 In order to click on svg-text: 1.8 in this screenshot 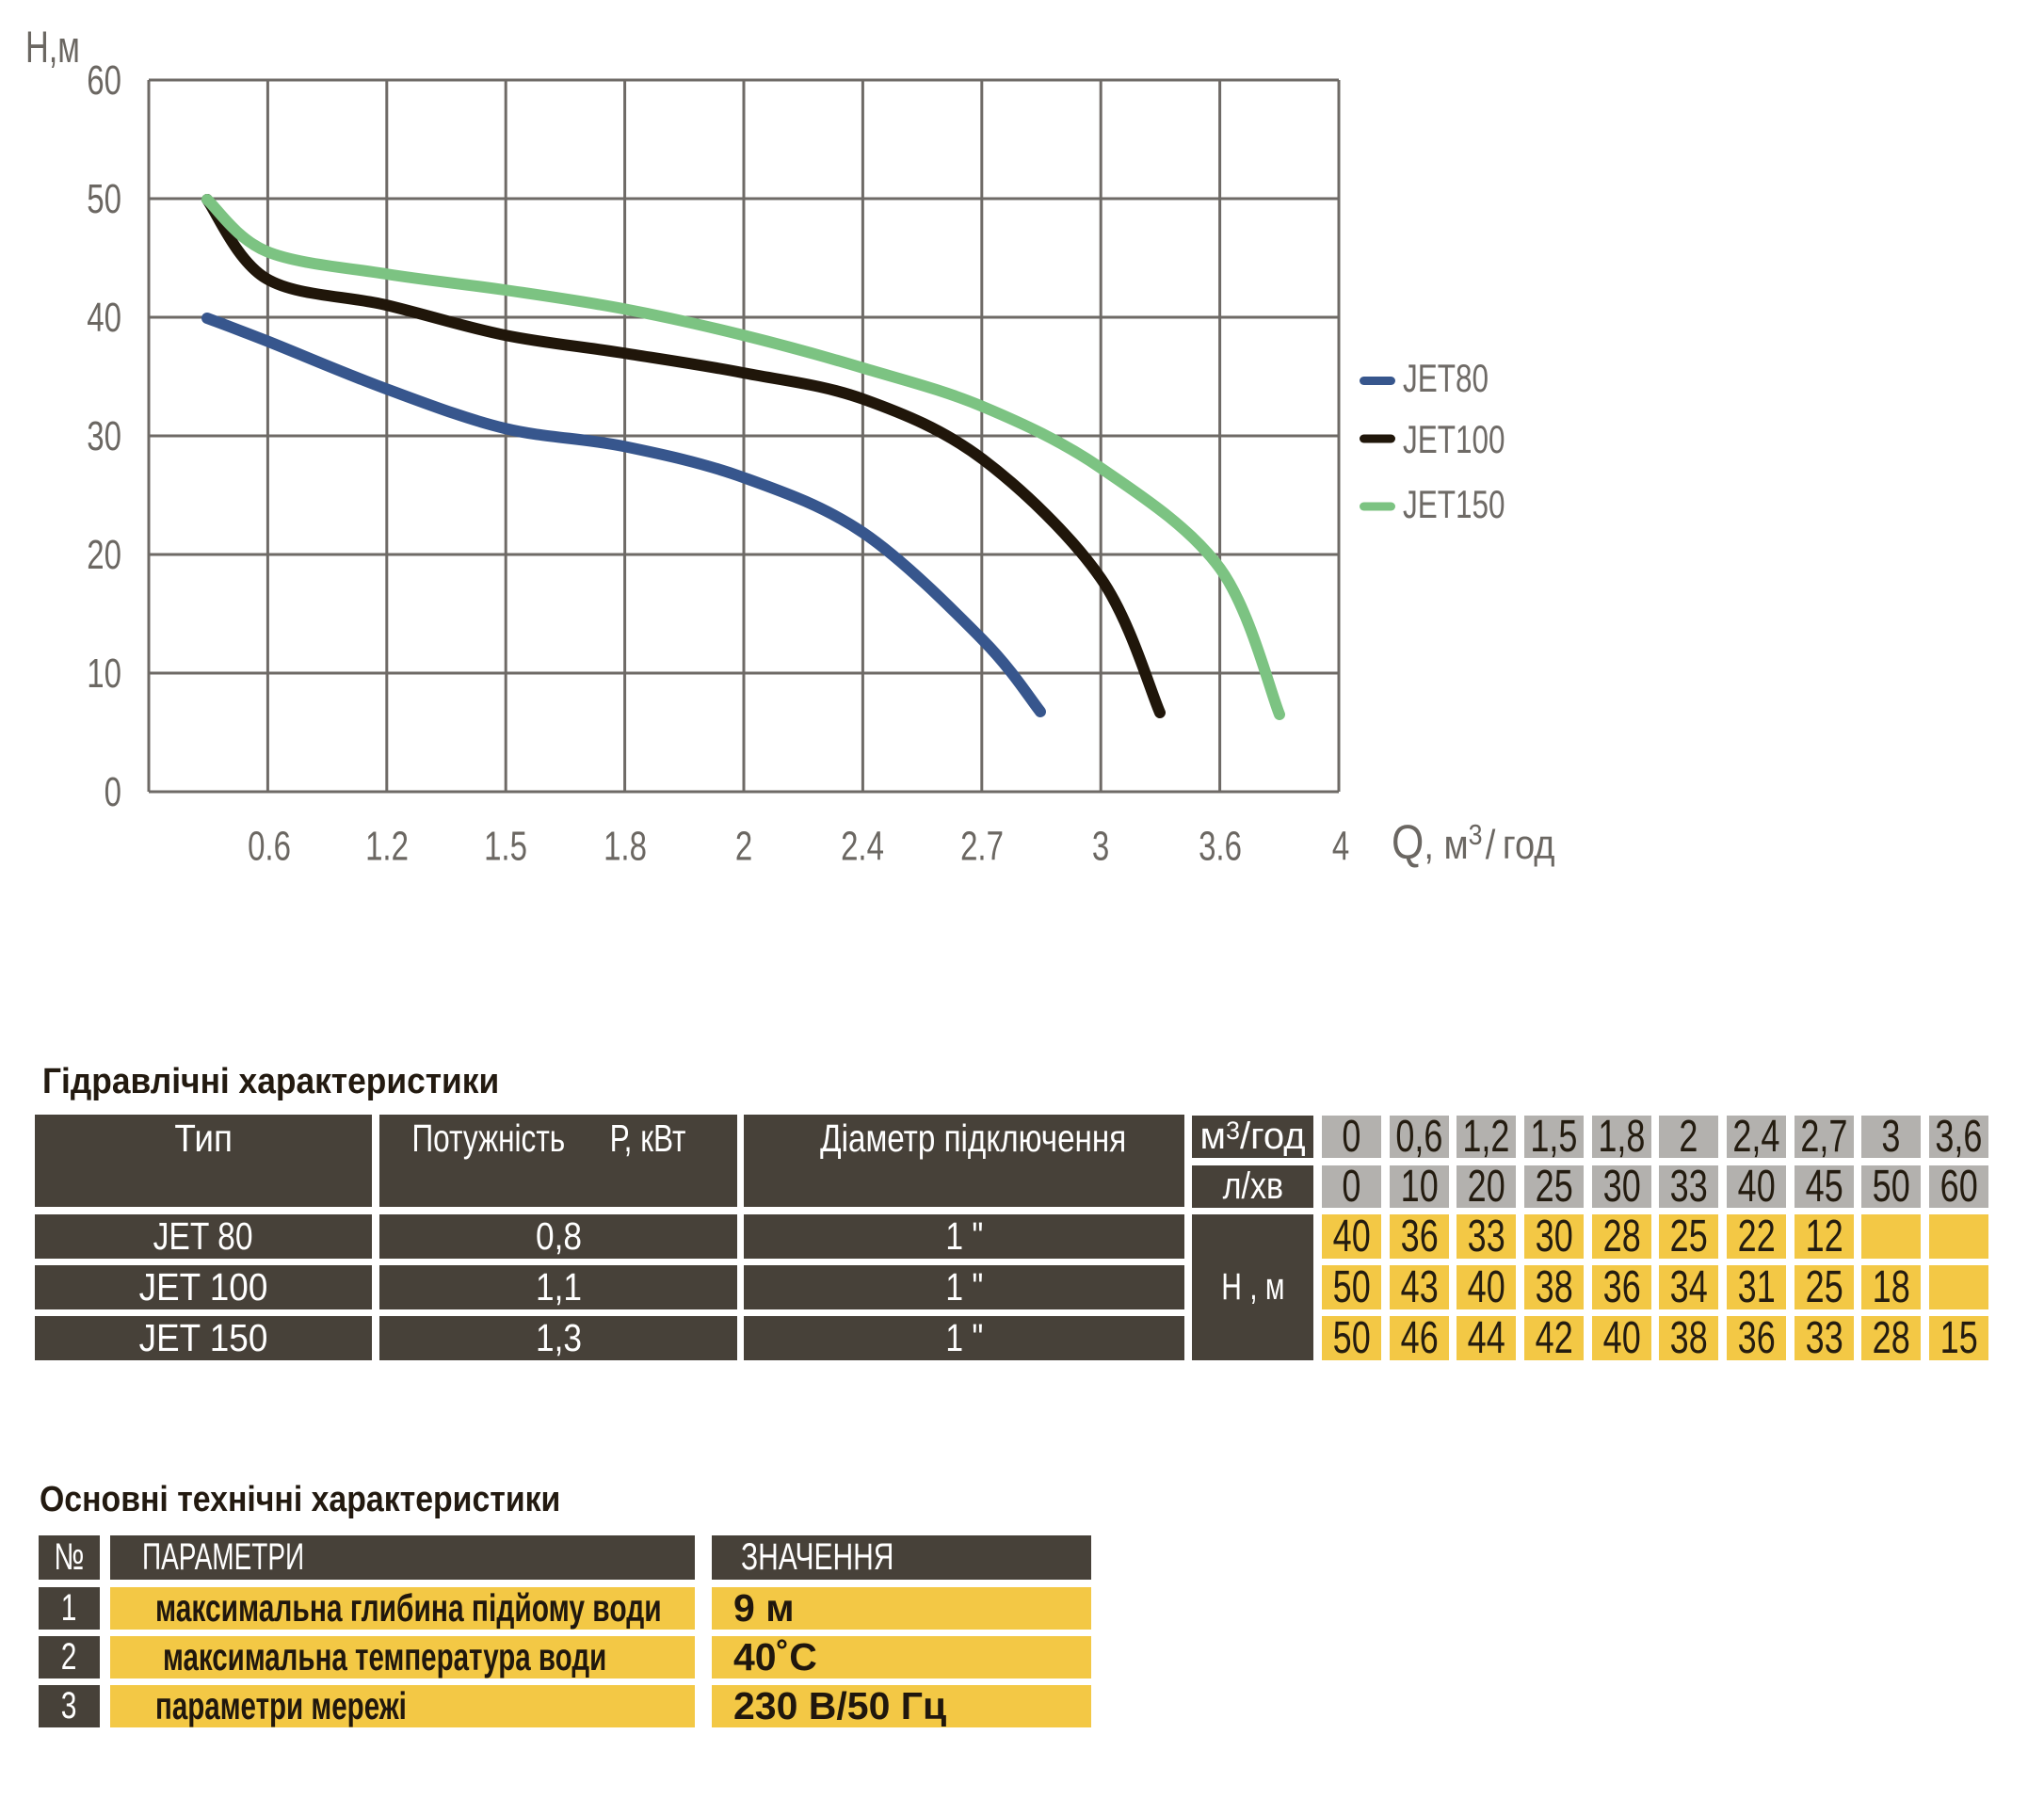, I will do `click(626, 847)`.